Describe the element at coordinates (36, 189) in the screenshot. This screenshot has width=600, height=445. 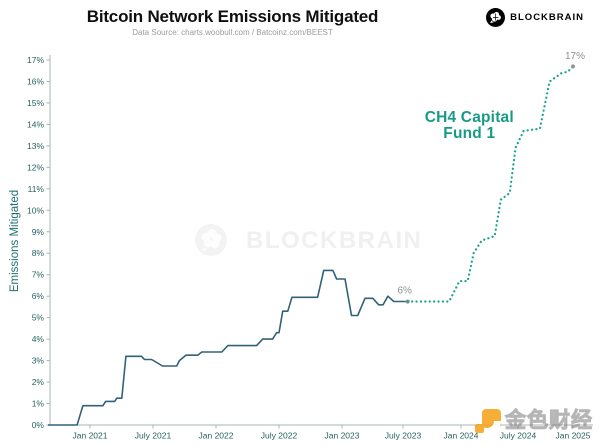
I see `y-tick-label: 11%` at that location.